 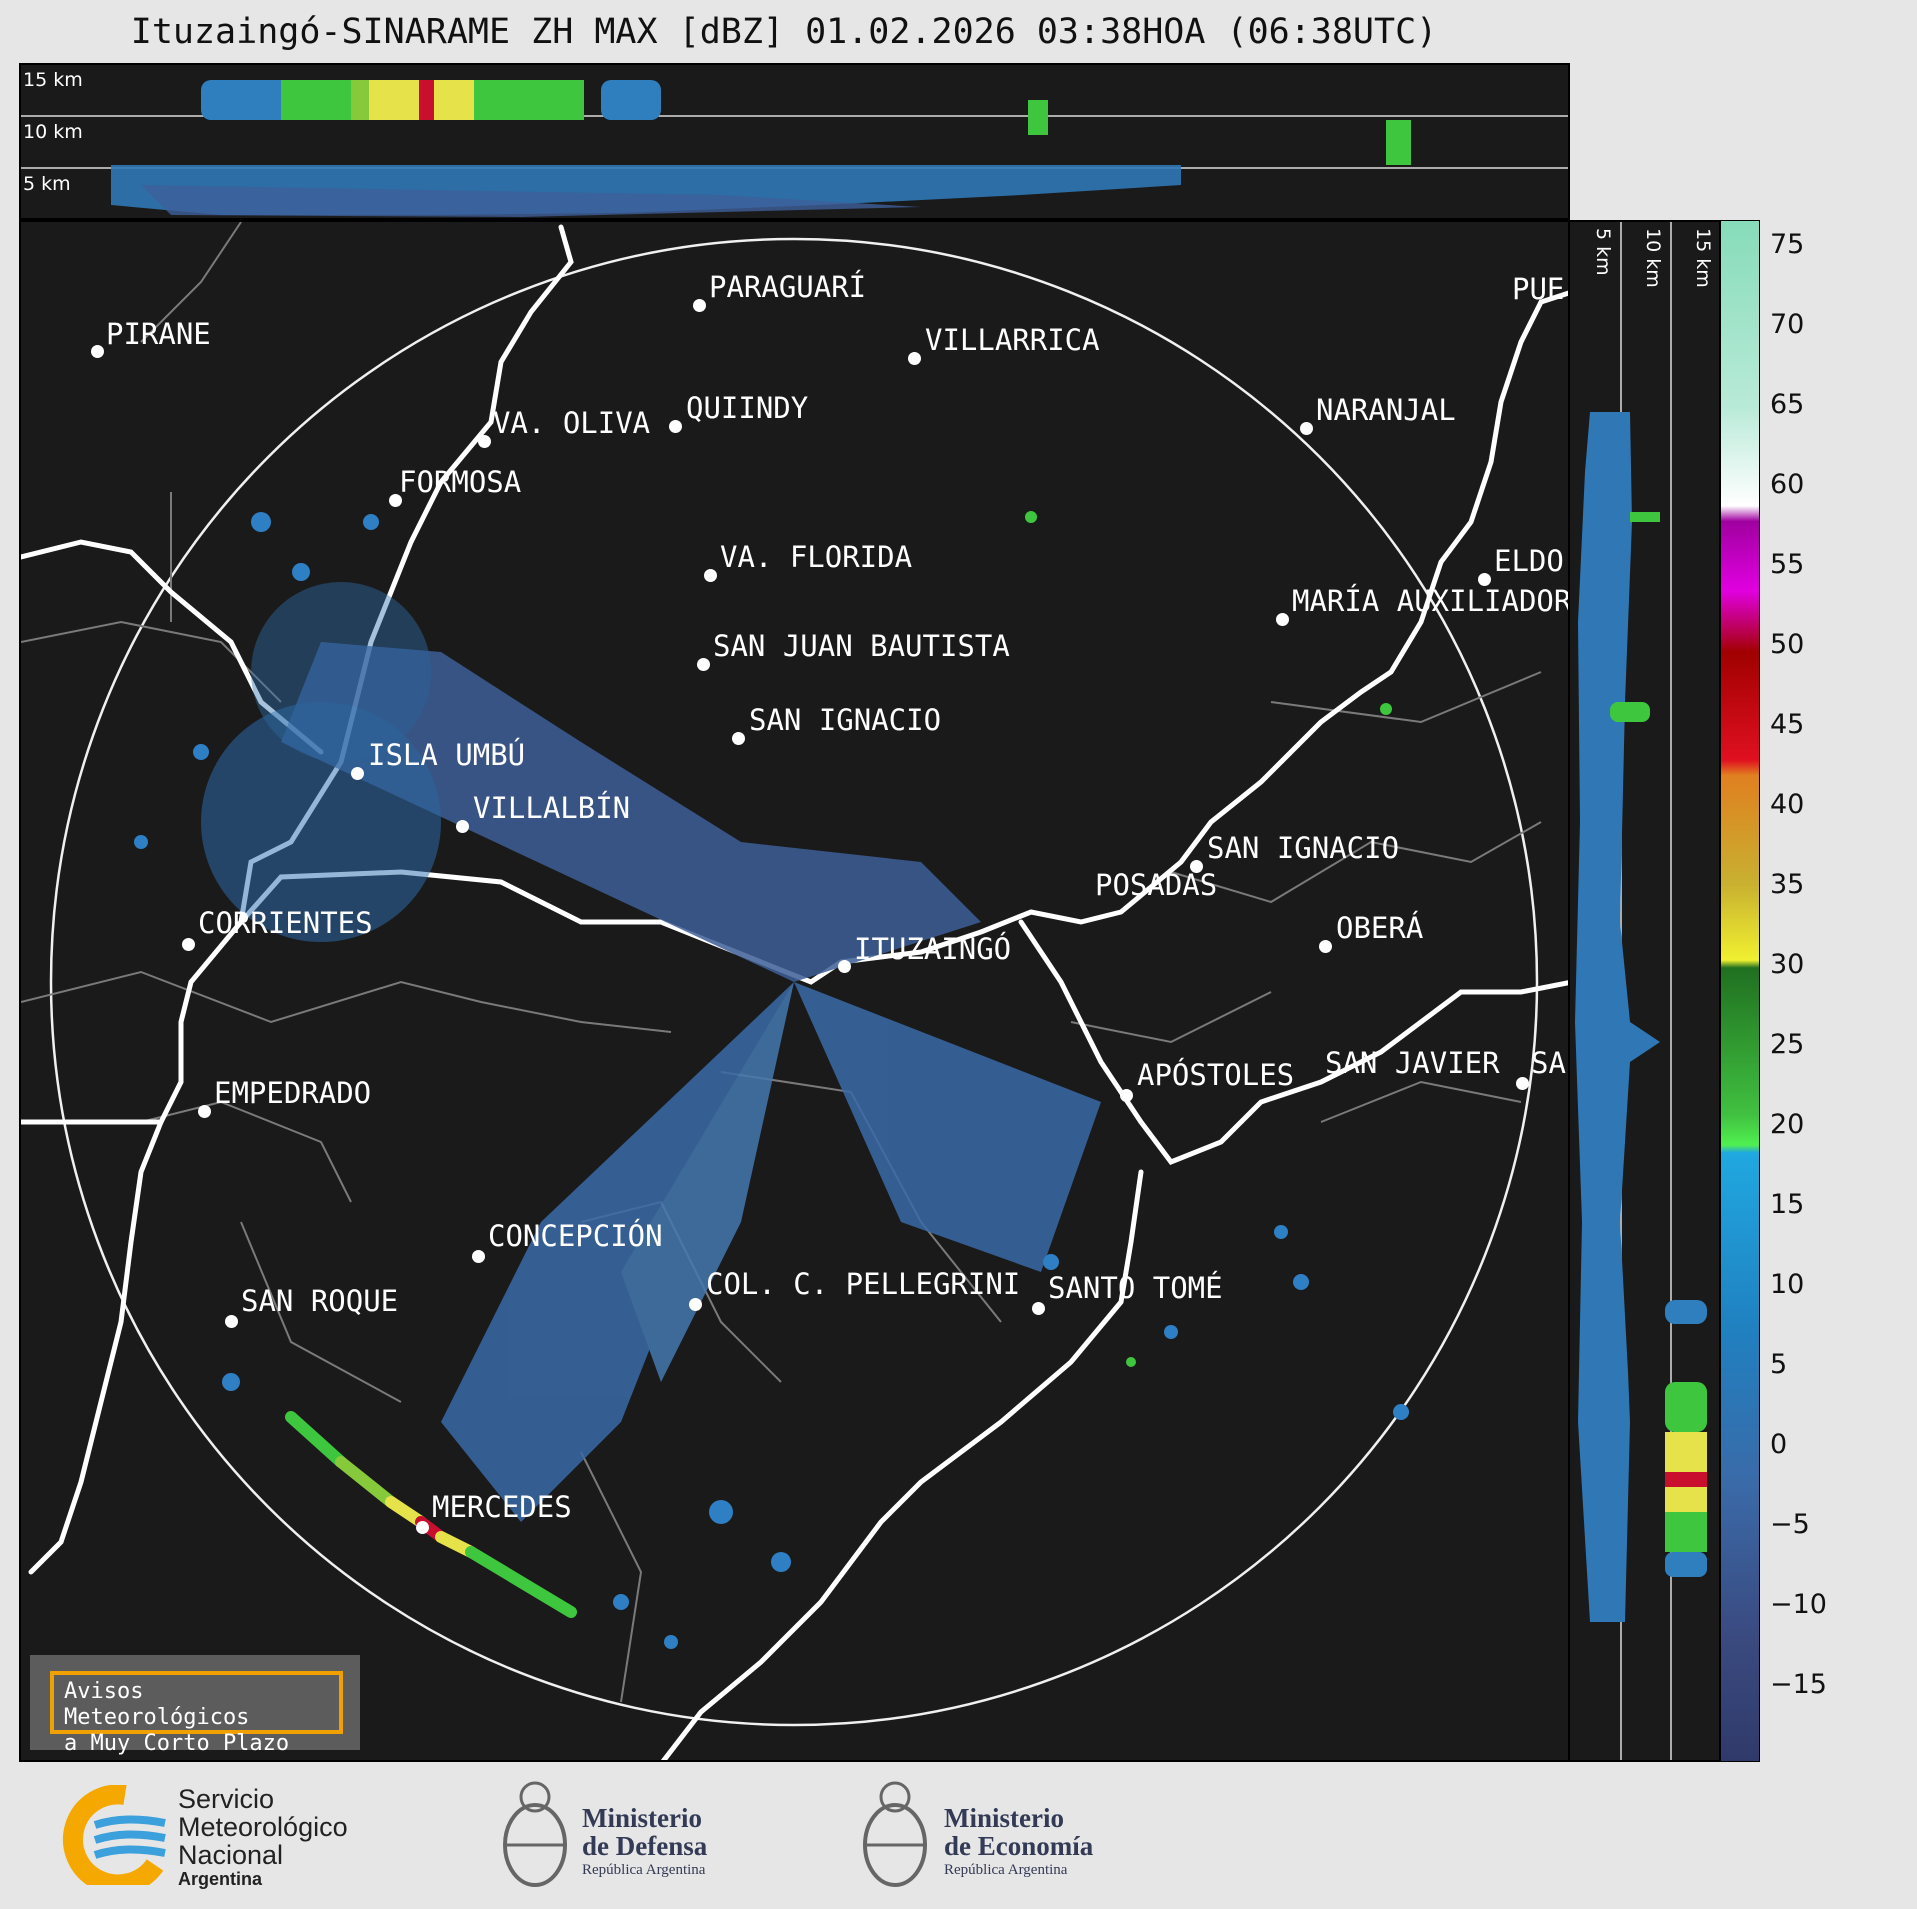 What do you see at coordinates (220, 1879) in the screenshot?
I see `smn-line-4: Argentina` at bounding box center [220, 1879].